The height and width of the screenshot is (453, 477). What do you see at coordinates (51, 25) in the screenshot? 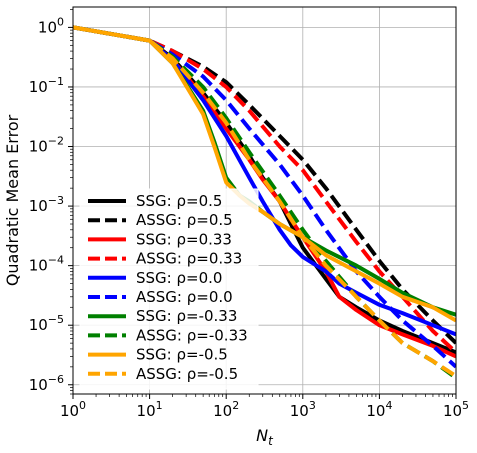
I see `y-tick-label: 10⁰` at bounding box center [51, 25].